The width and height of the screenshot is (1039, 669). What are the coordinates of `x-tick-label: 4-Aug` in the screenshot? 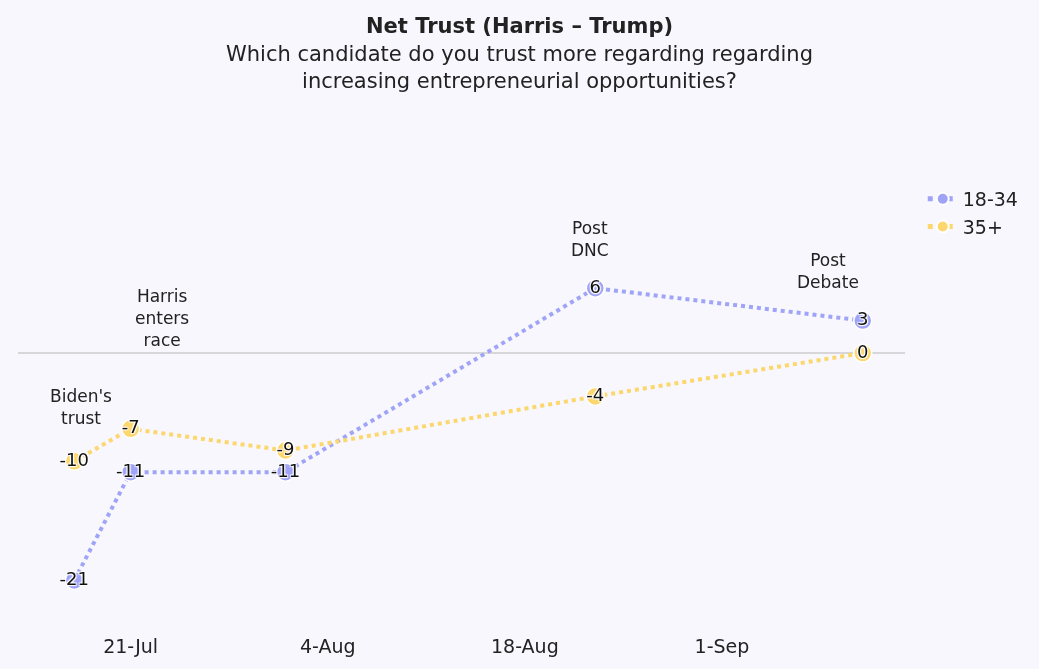 It's located at (327, 646).